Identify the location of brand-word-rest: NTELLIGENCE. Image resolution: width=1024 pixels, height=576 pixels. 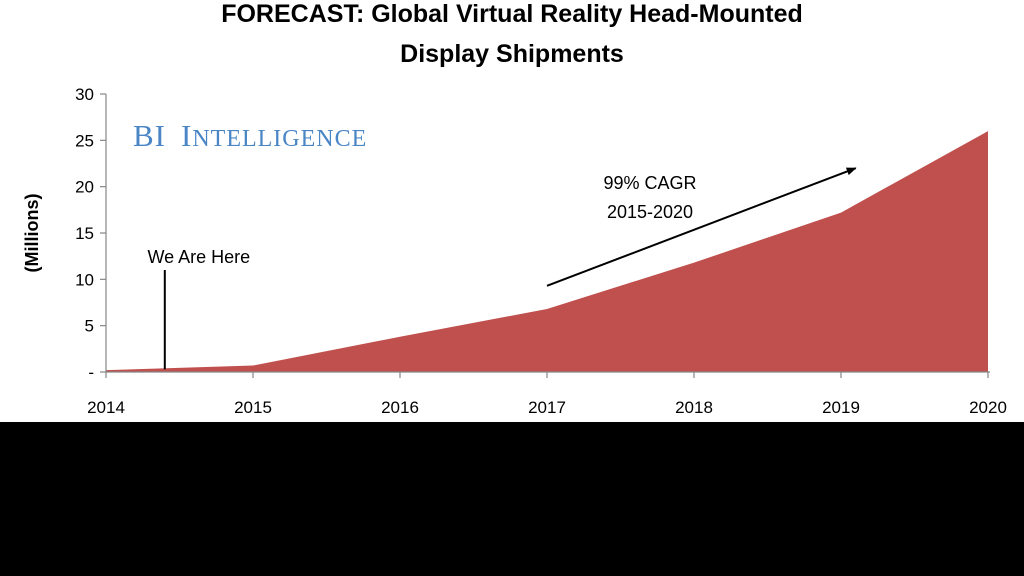
(279, 139).